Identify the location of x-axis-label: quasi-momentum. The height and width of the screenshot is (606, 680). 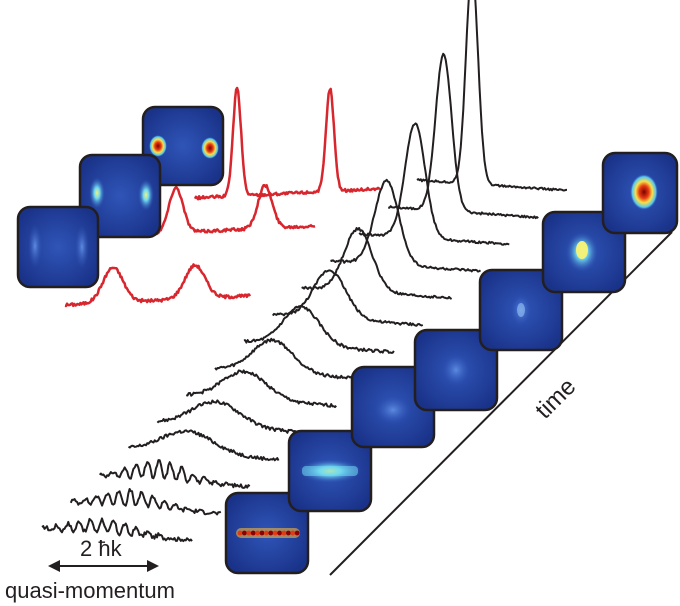
(90, 590).